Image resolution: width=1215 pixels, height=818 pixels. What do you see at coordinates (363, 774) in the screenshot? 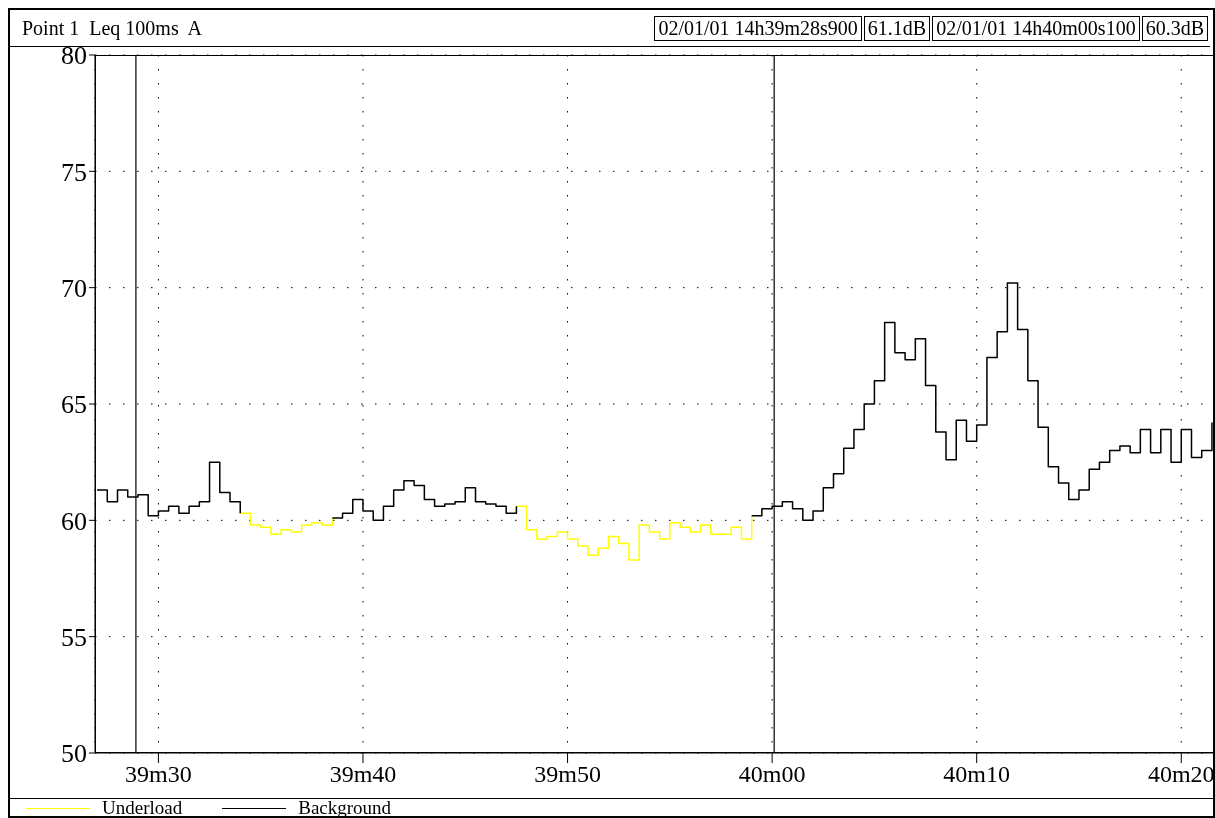
I see `x-tick-label: 39m40` at bounding box center [363, 774].